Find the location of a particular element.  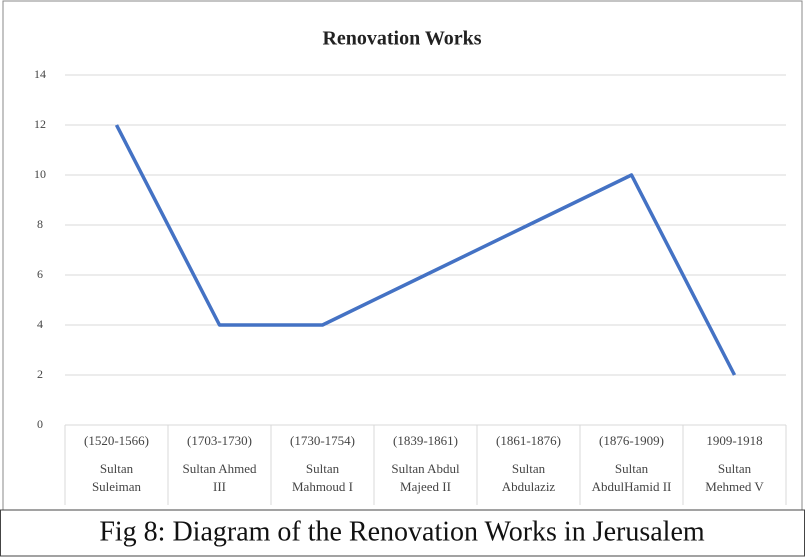

y-tick-label: 6 is located at coordinates (40, 274).